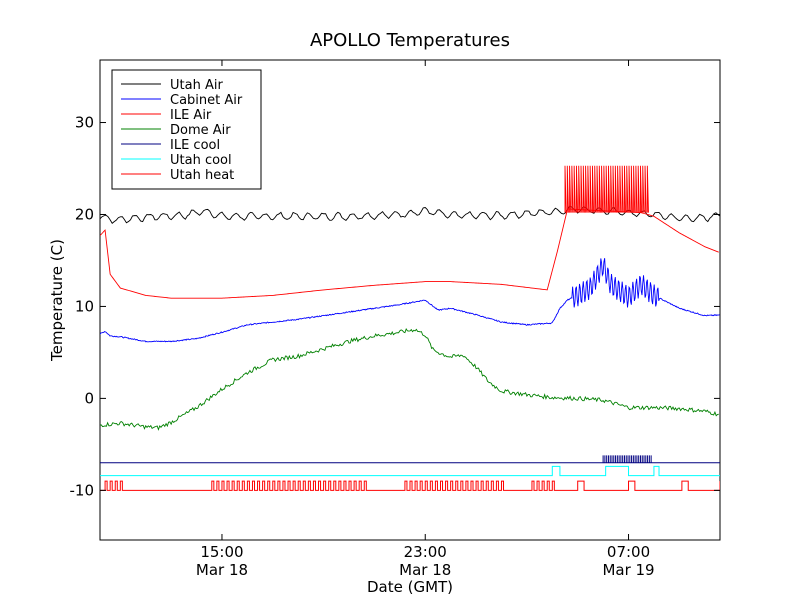 Image resolution: width=800 pixels, height=600 pixels. Describe the element at coordinates (409, 379) in the screenshot. I see `dome-air-line` at that location.